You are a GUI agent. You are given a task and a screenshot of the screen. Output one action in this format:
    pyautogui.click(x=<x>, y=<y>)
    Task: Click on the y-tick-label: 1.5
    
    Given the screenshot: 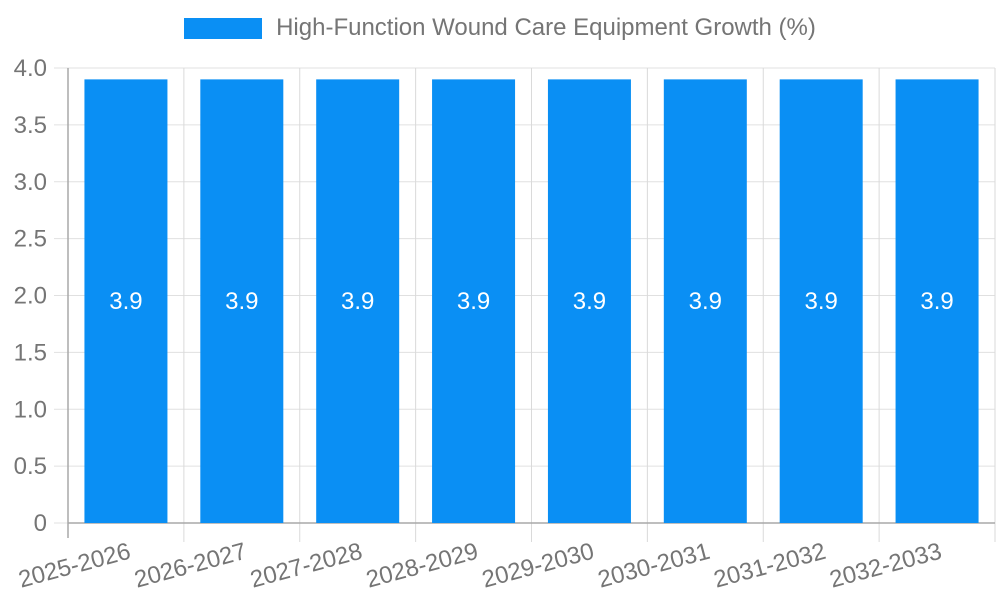 What is the action you would take?
    pyautogui.click(x=30, y=352)
    